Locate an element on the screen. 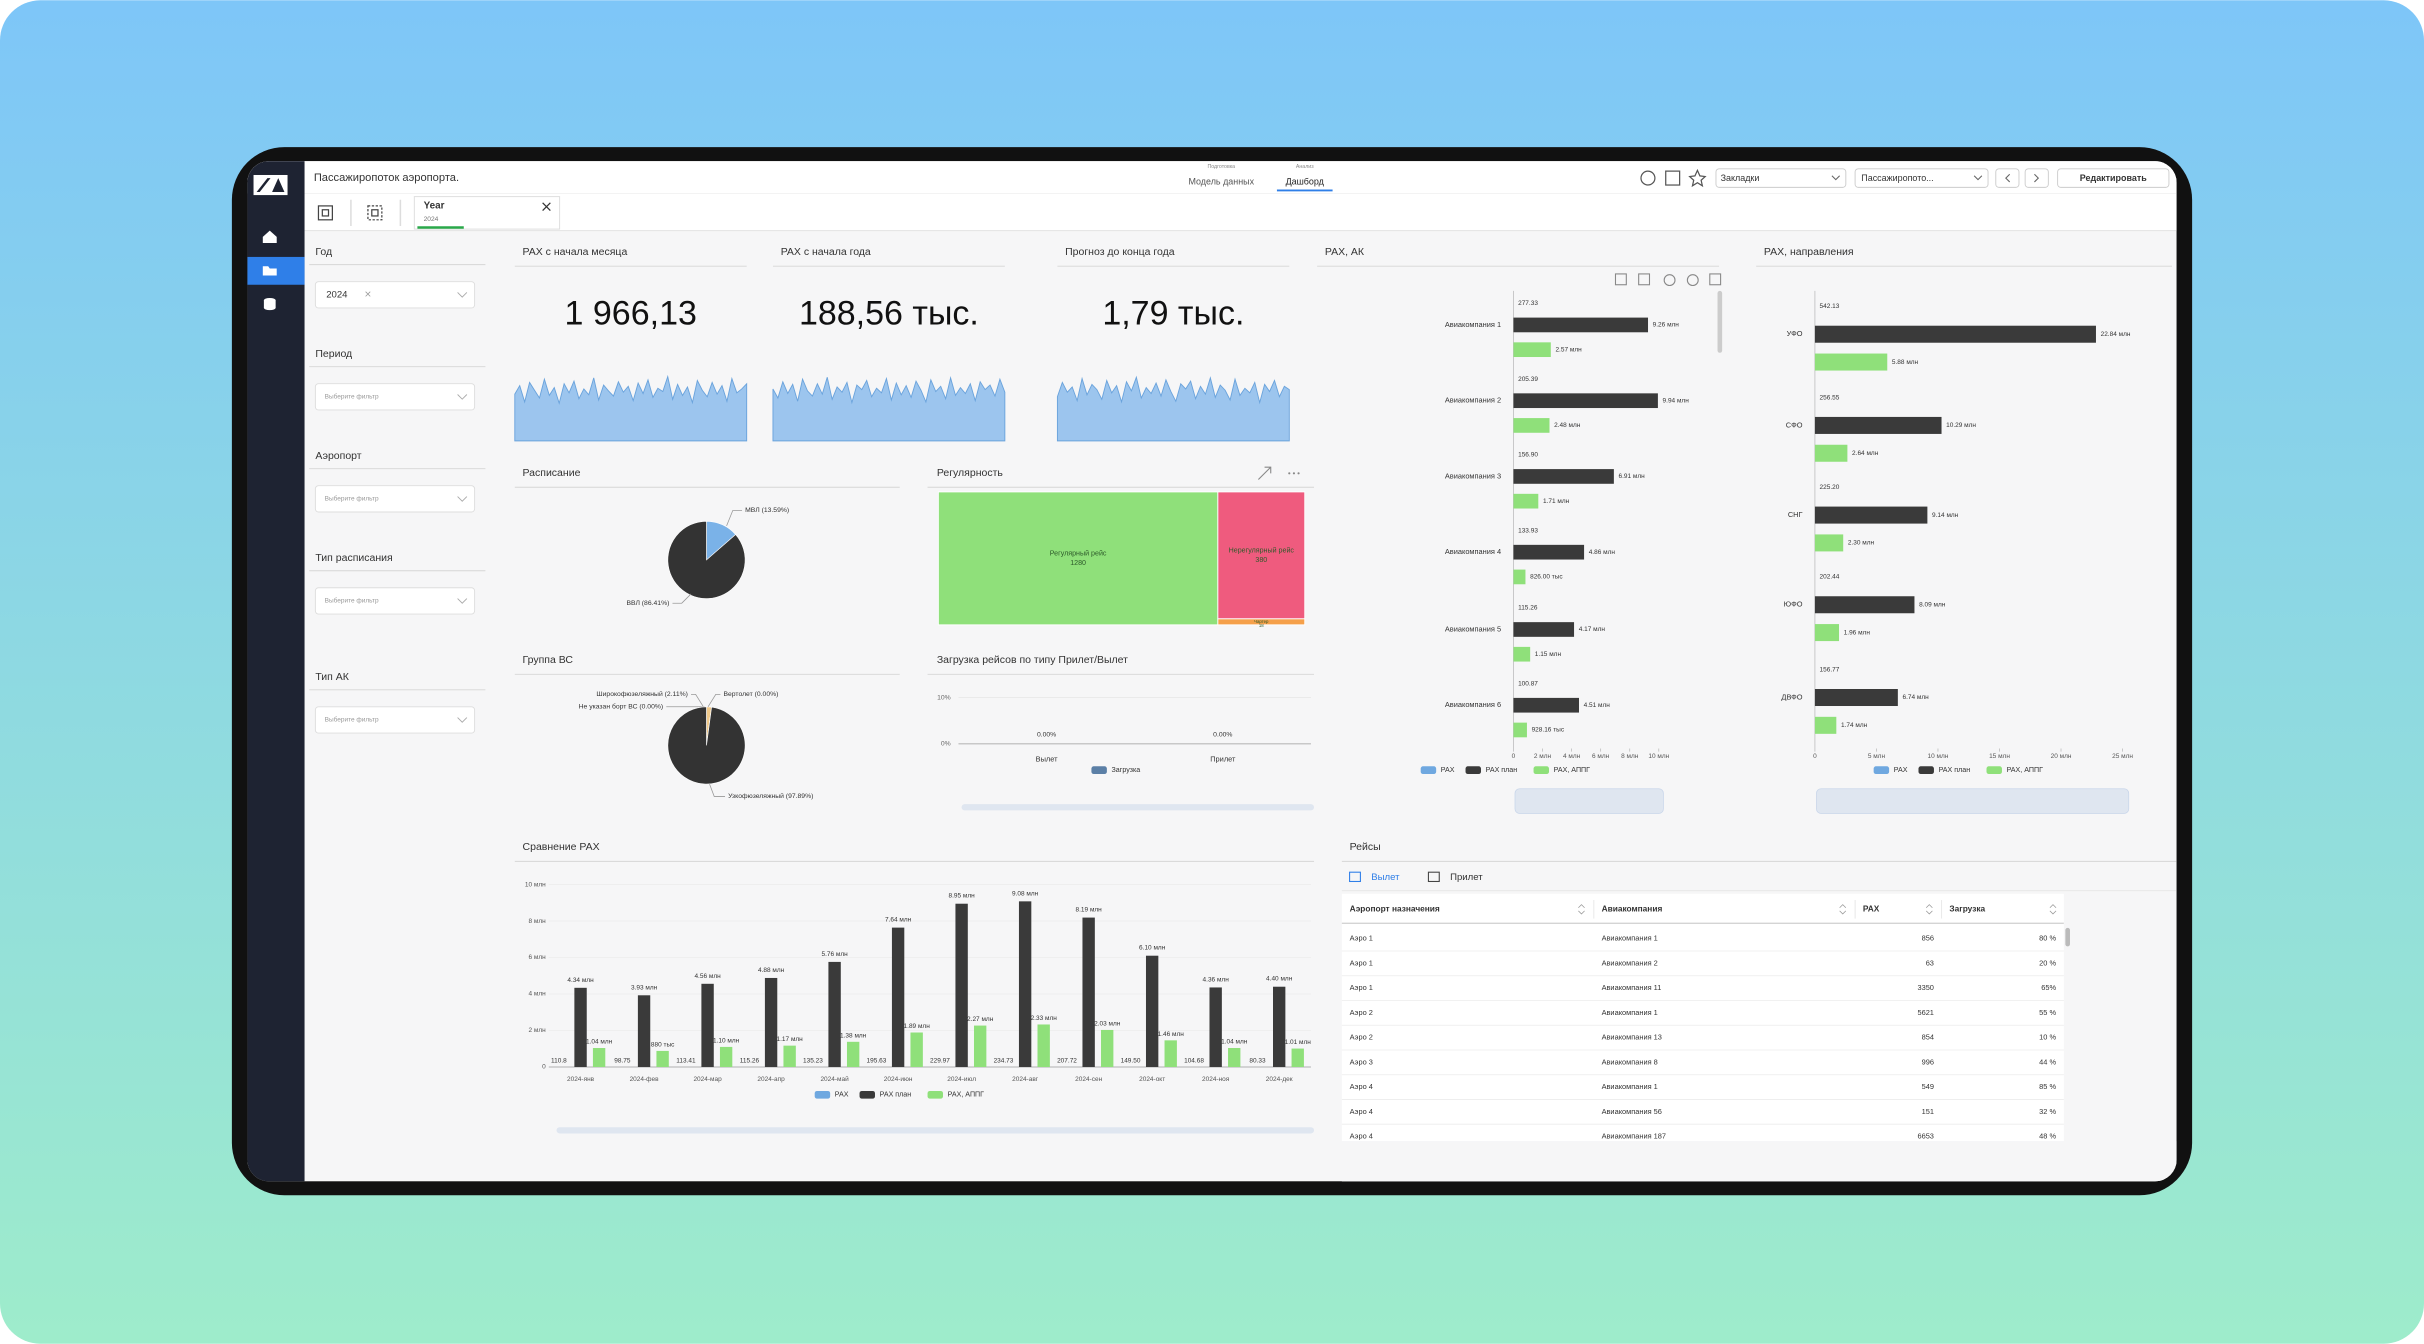 The image size is (2424, 1344). value-label: 1.38 млн is located at coordinates (853, 1035).